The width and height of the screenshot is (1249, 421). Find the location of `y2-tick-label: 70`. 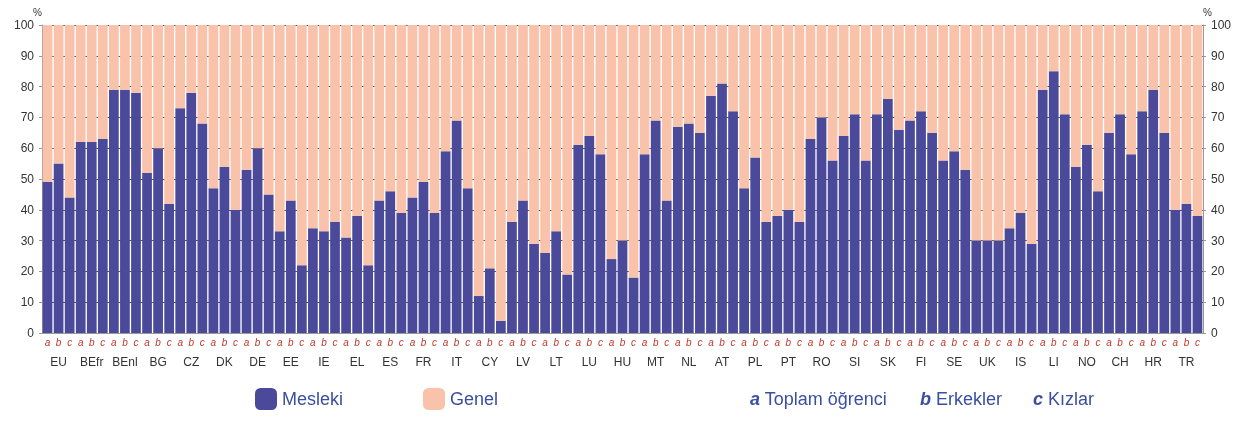

y2-tick-label: 70 is located at coordinates (1218, 117).